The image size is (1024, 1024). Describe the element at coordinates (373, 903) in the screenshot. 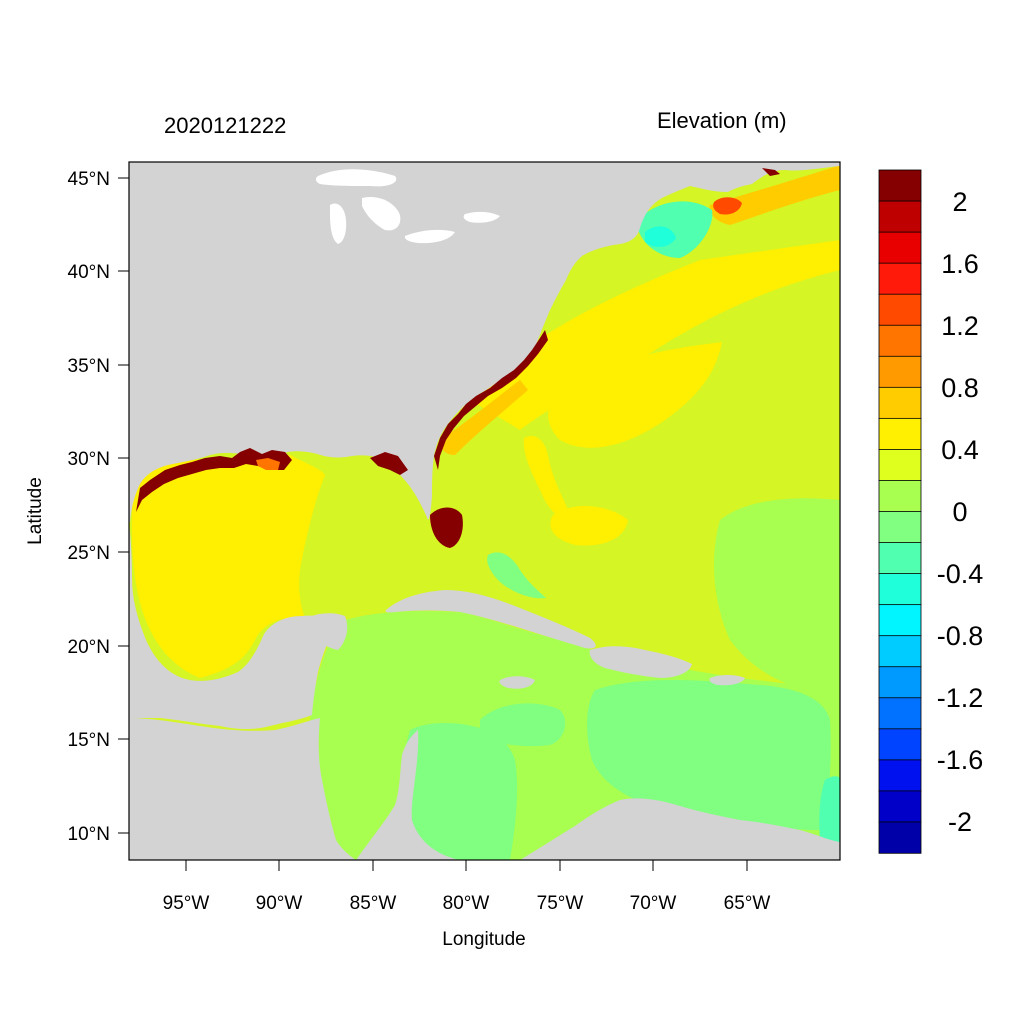

I see `x-tick-label: 85°W` at that location.